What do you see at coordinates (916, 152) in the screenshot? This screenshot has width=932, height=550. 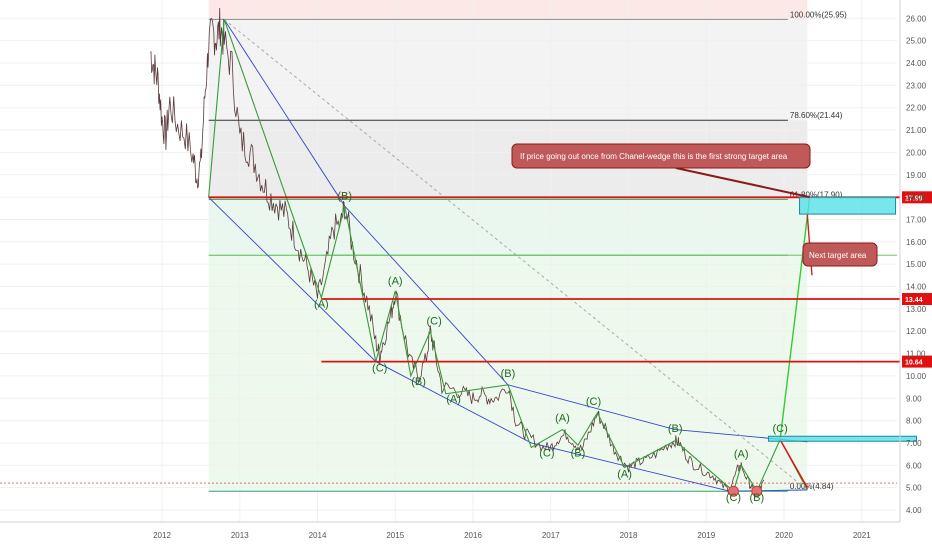 I see `y-tick-label: 20.00` at bounding box center [916, 152].